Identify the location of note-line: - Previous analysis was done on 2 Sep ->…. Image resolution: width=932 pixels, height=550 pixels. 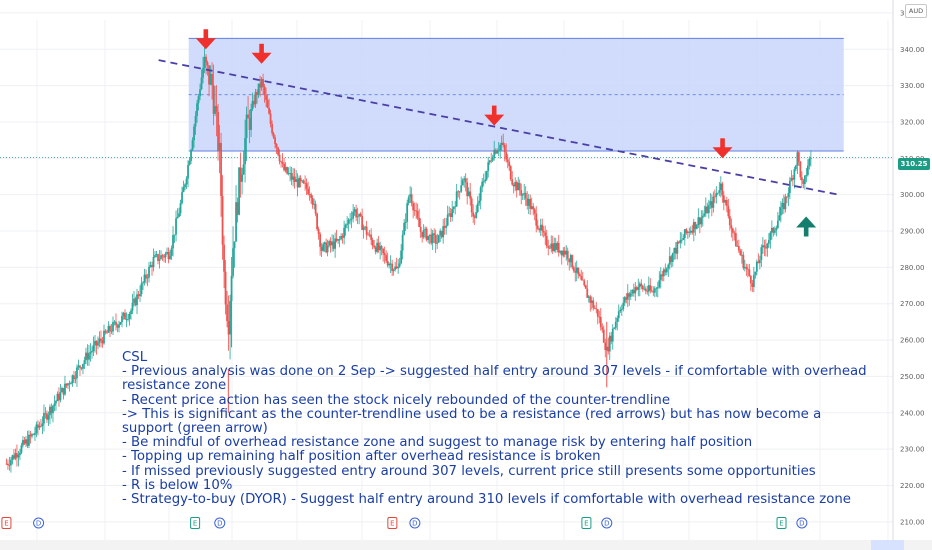
(494, 372).